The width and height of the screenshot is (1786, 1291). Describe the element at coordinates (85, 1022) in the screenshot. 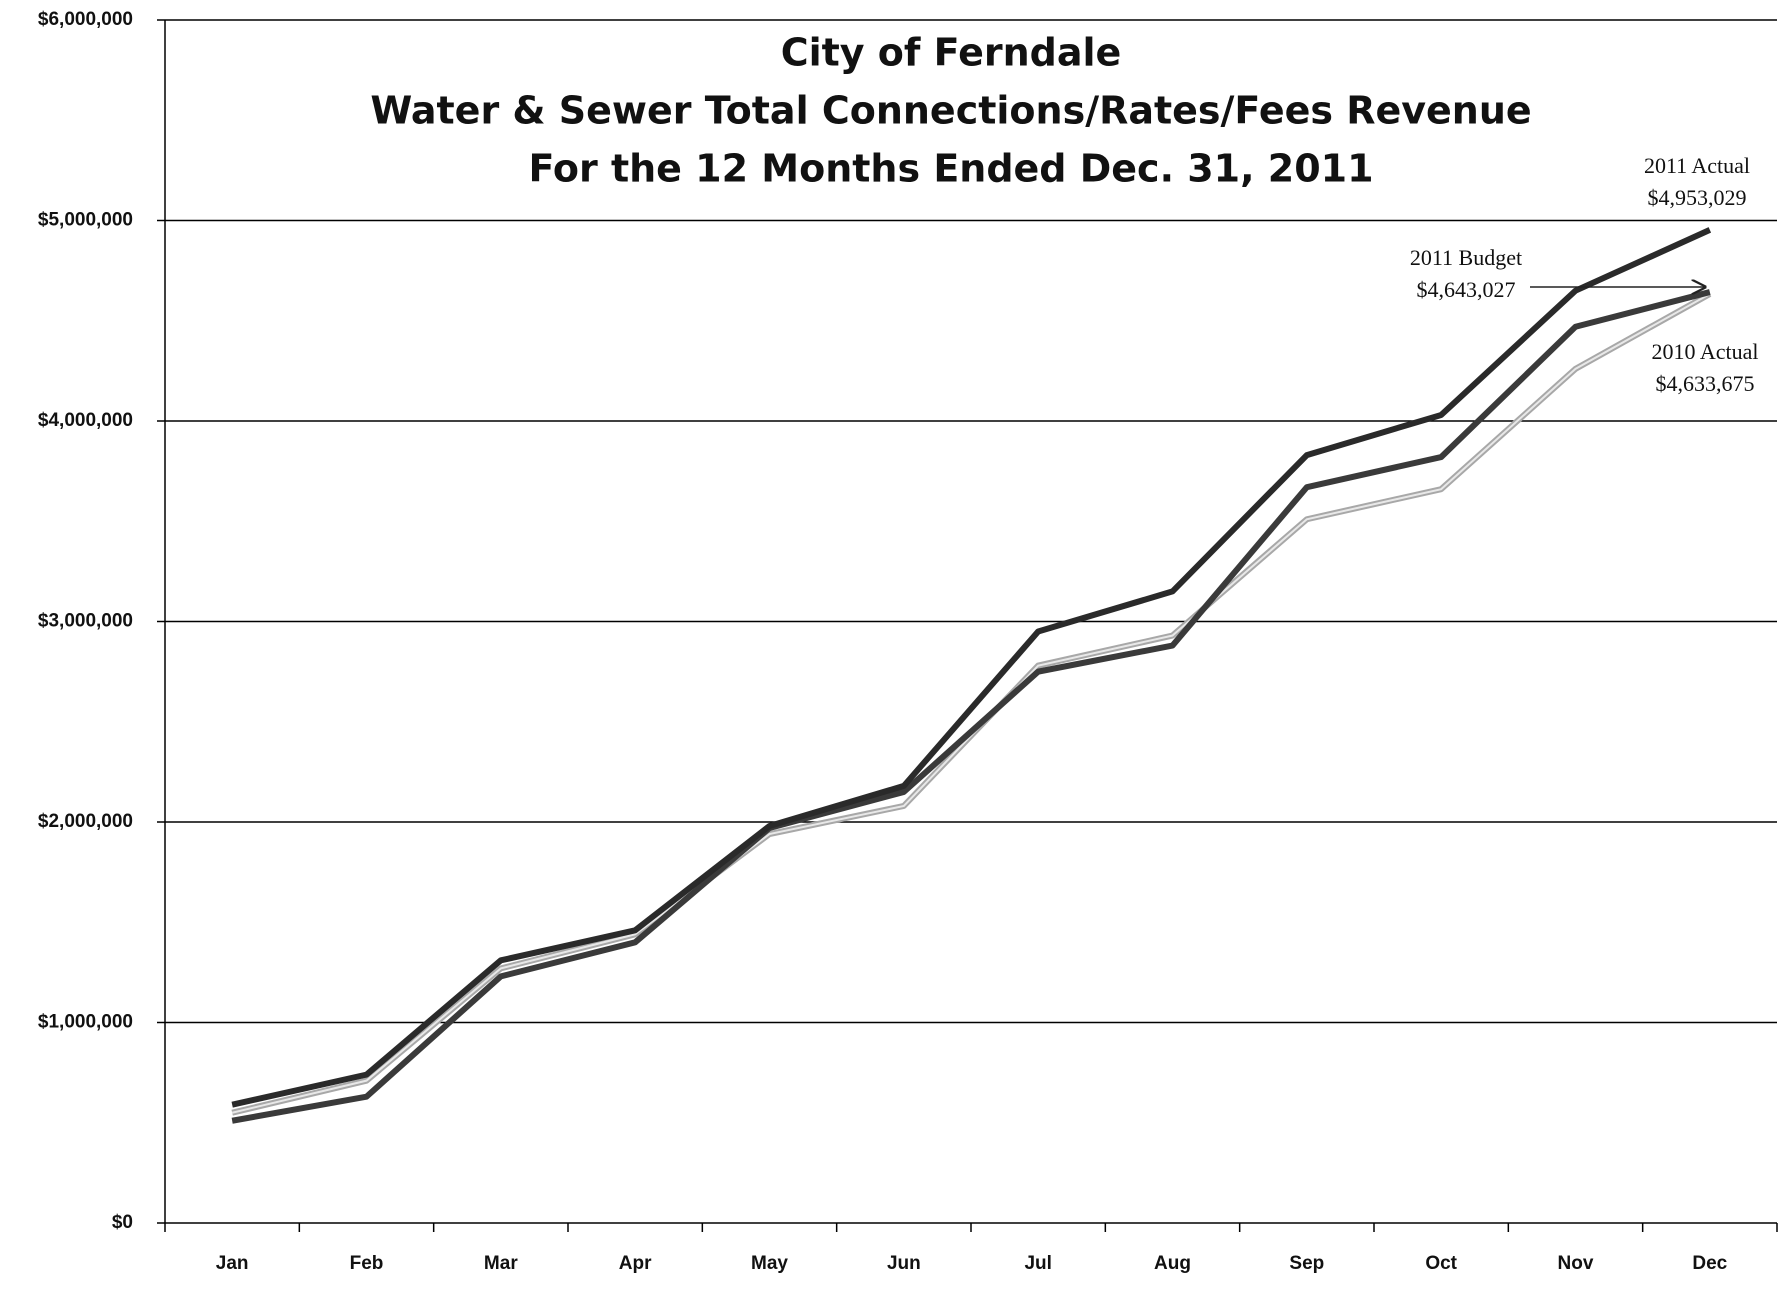

I see `y-tick-label: $1,000,000` at that location.